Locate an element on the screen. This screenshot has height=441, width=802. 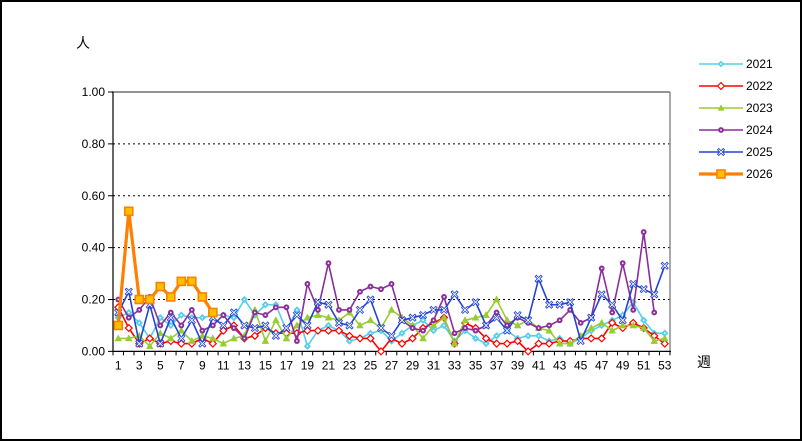
legend-label: 2026 is located at coordinates (759, 174).